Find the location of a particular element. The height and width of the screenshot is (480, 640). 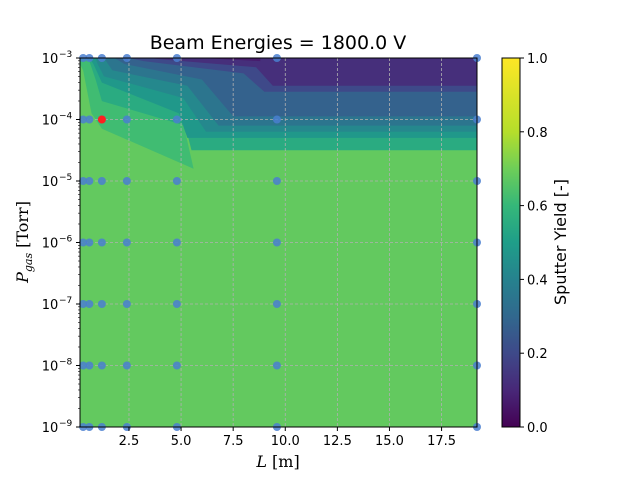

y-tick-exponent: −6 is located at coordinates (66, 240).